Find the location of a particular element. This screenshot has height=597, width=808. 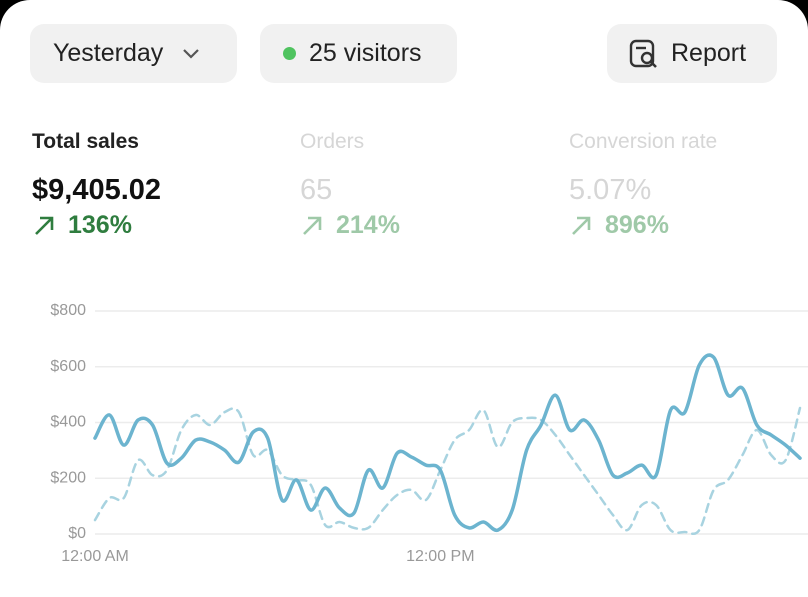

x-tick-label: 12:00 PM is located at coordinates (440, 556).